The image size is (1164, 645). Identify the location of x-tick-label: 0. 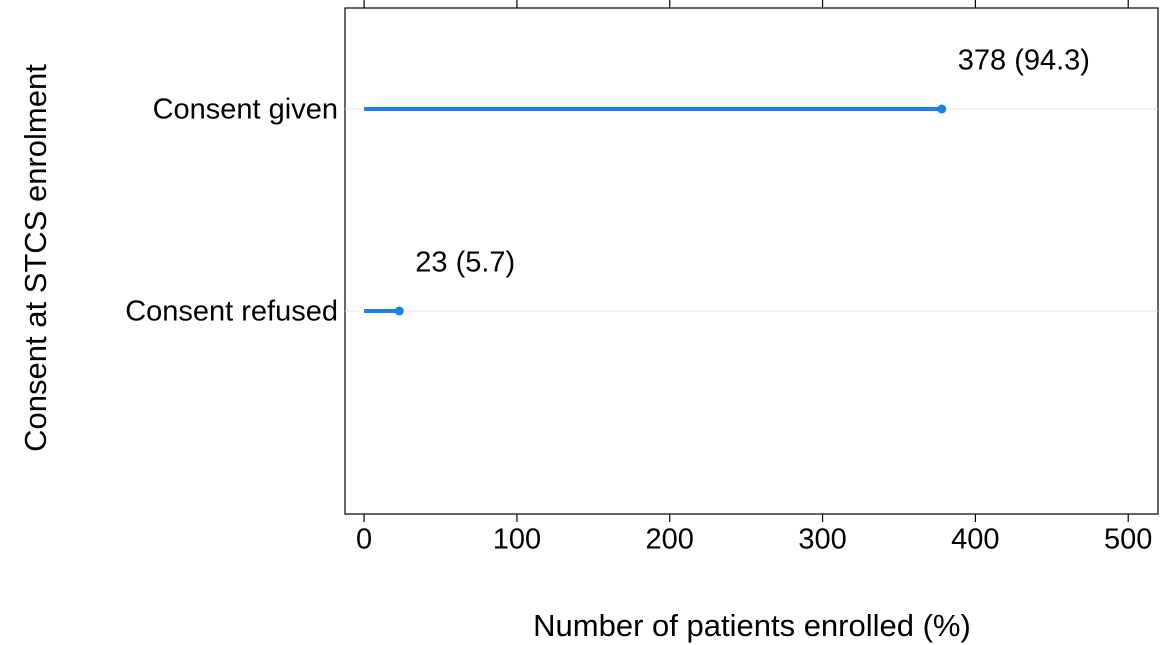
(364, 540).